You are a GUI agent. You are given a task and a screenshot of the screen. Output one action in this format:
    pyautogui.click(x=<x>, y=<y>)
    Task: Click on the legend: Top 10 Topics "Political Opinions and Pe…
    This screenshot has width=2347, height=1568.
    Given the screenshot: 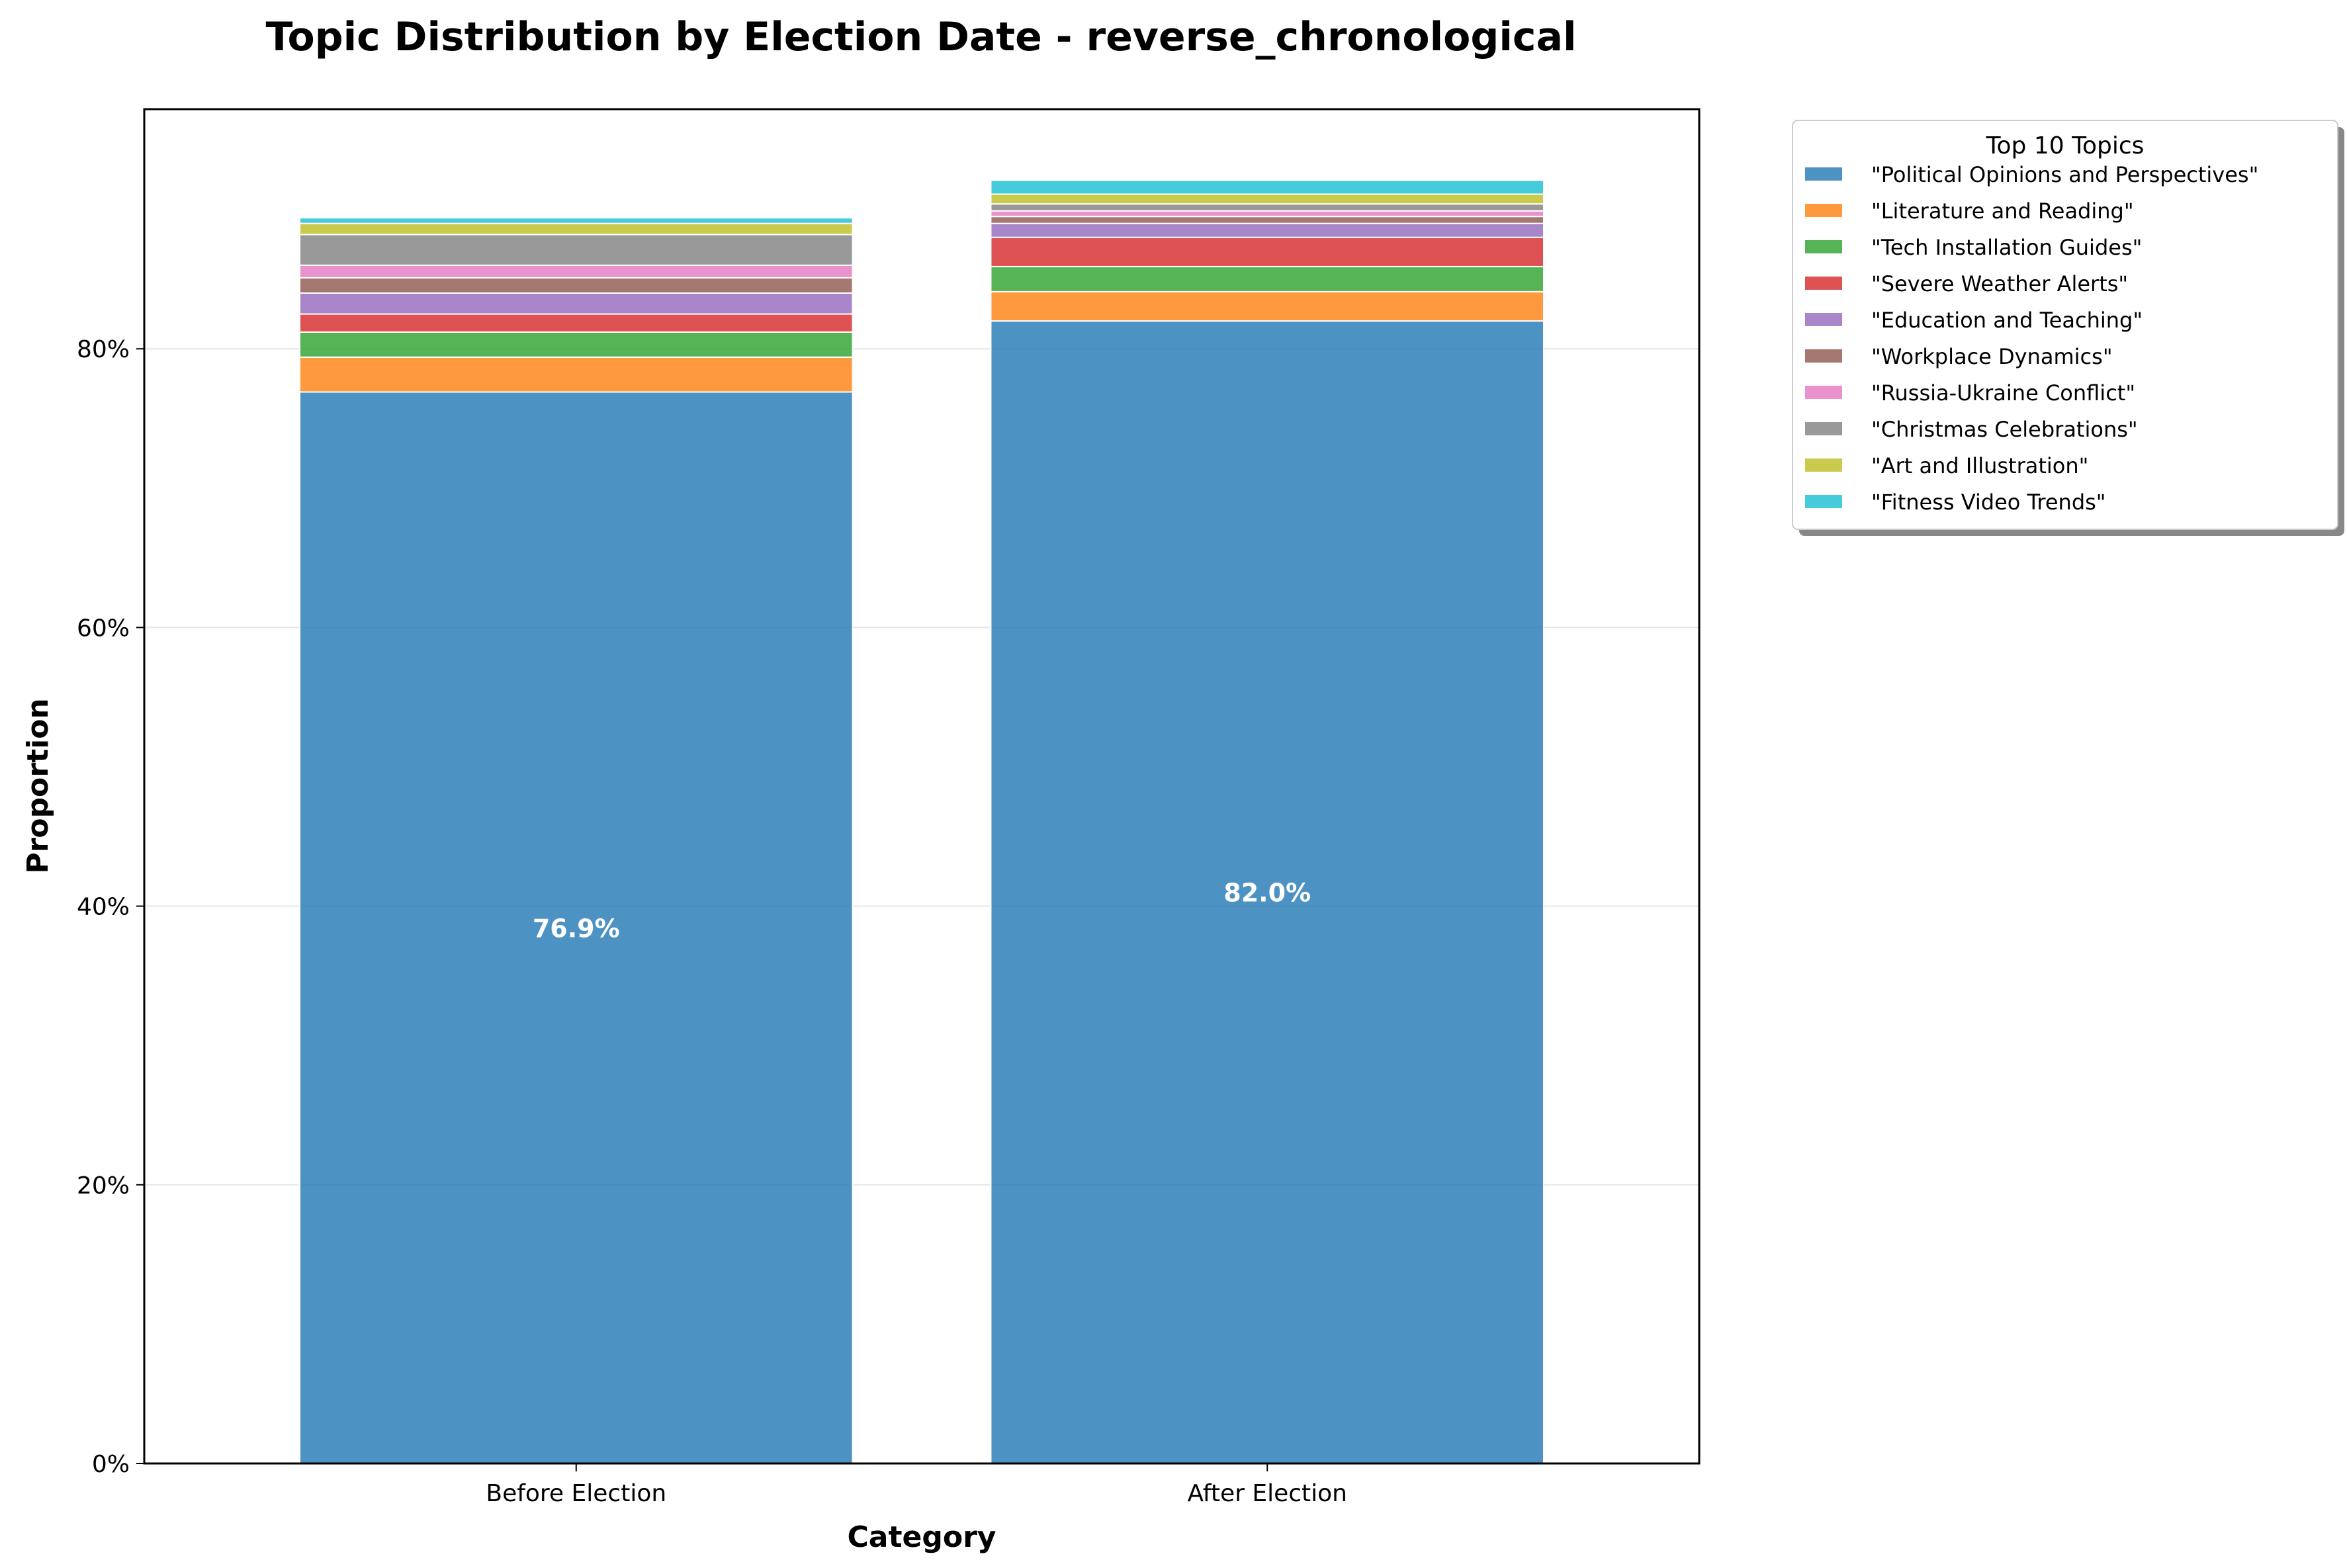 What is the action you would take?
    pyautogui.click(x=2068, y=328)
    